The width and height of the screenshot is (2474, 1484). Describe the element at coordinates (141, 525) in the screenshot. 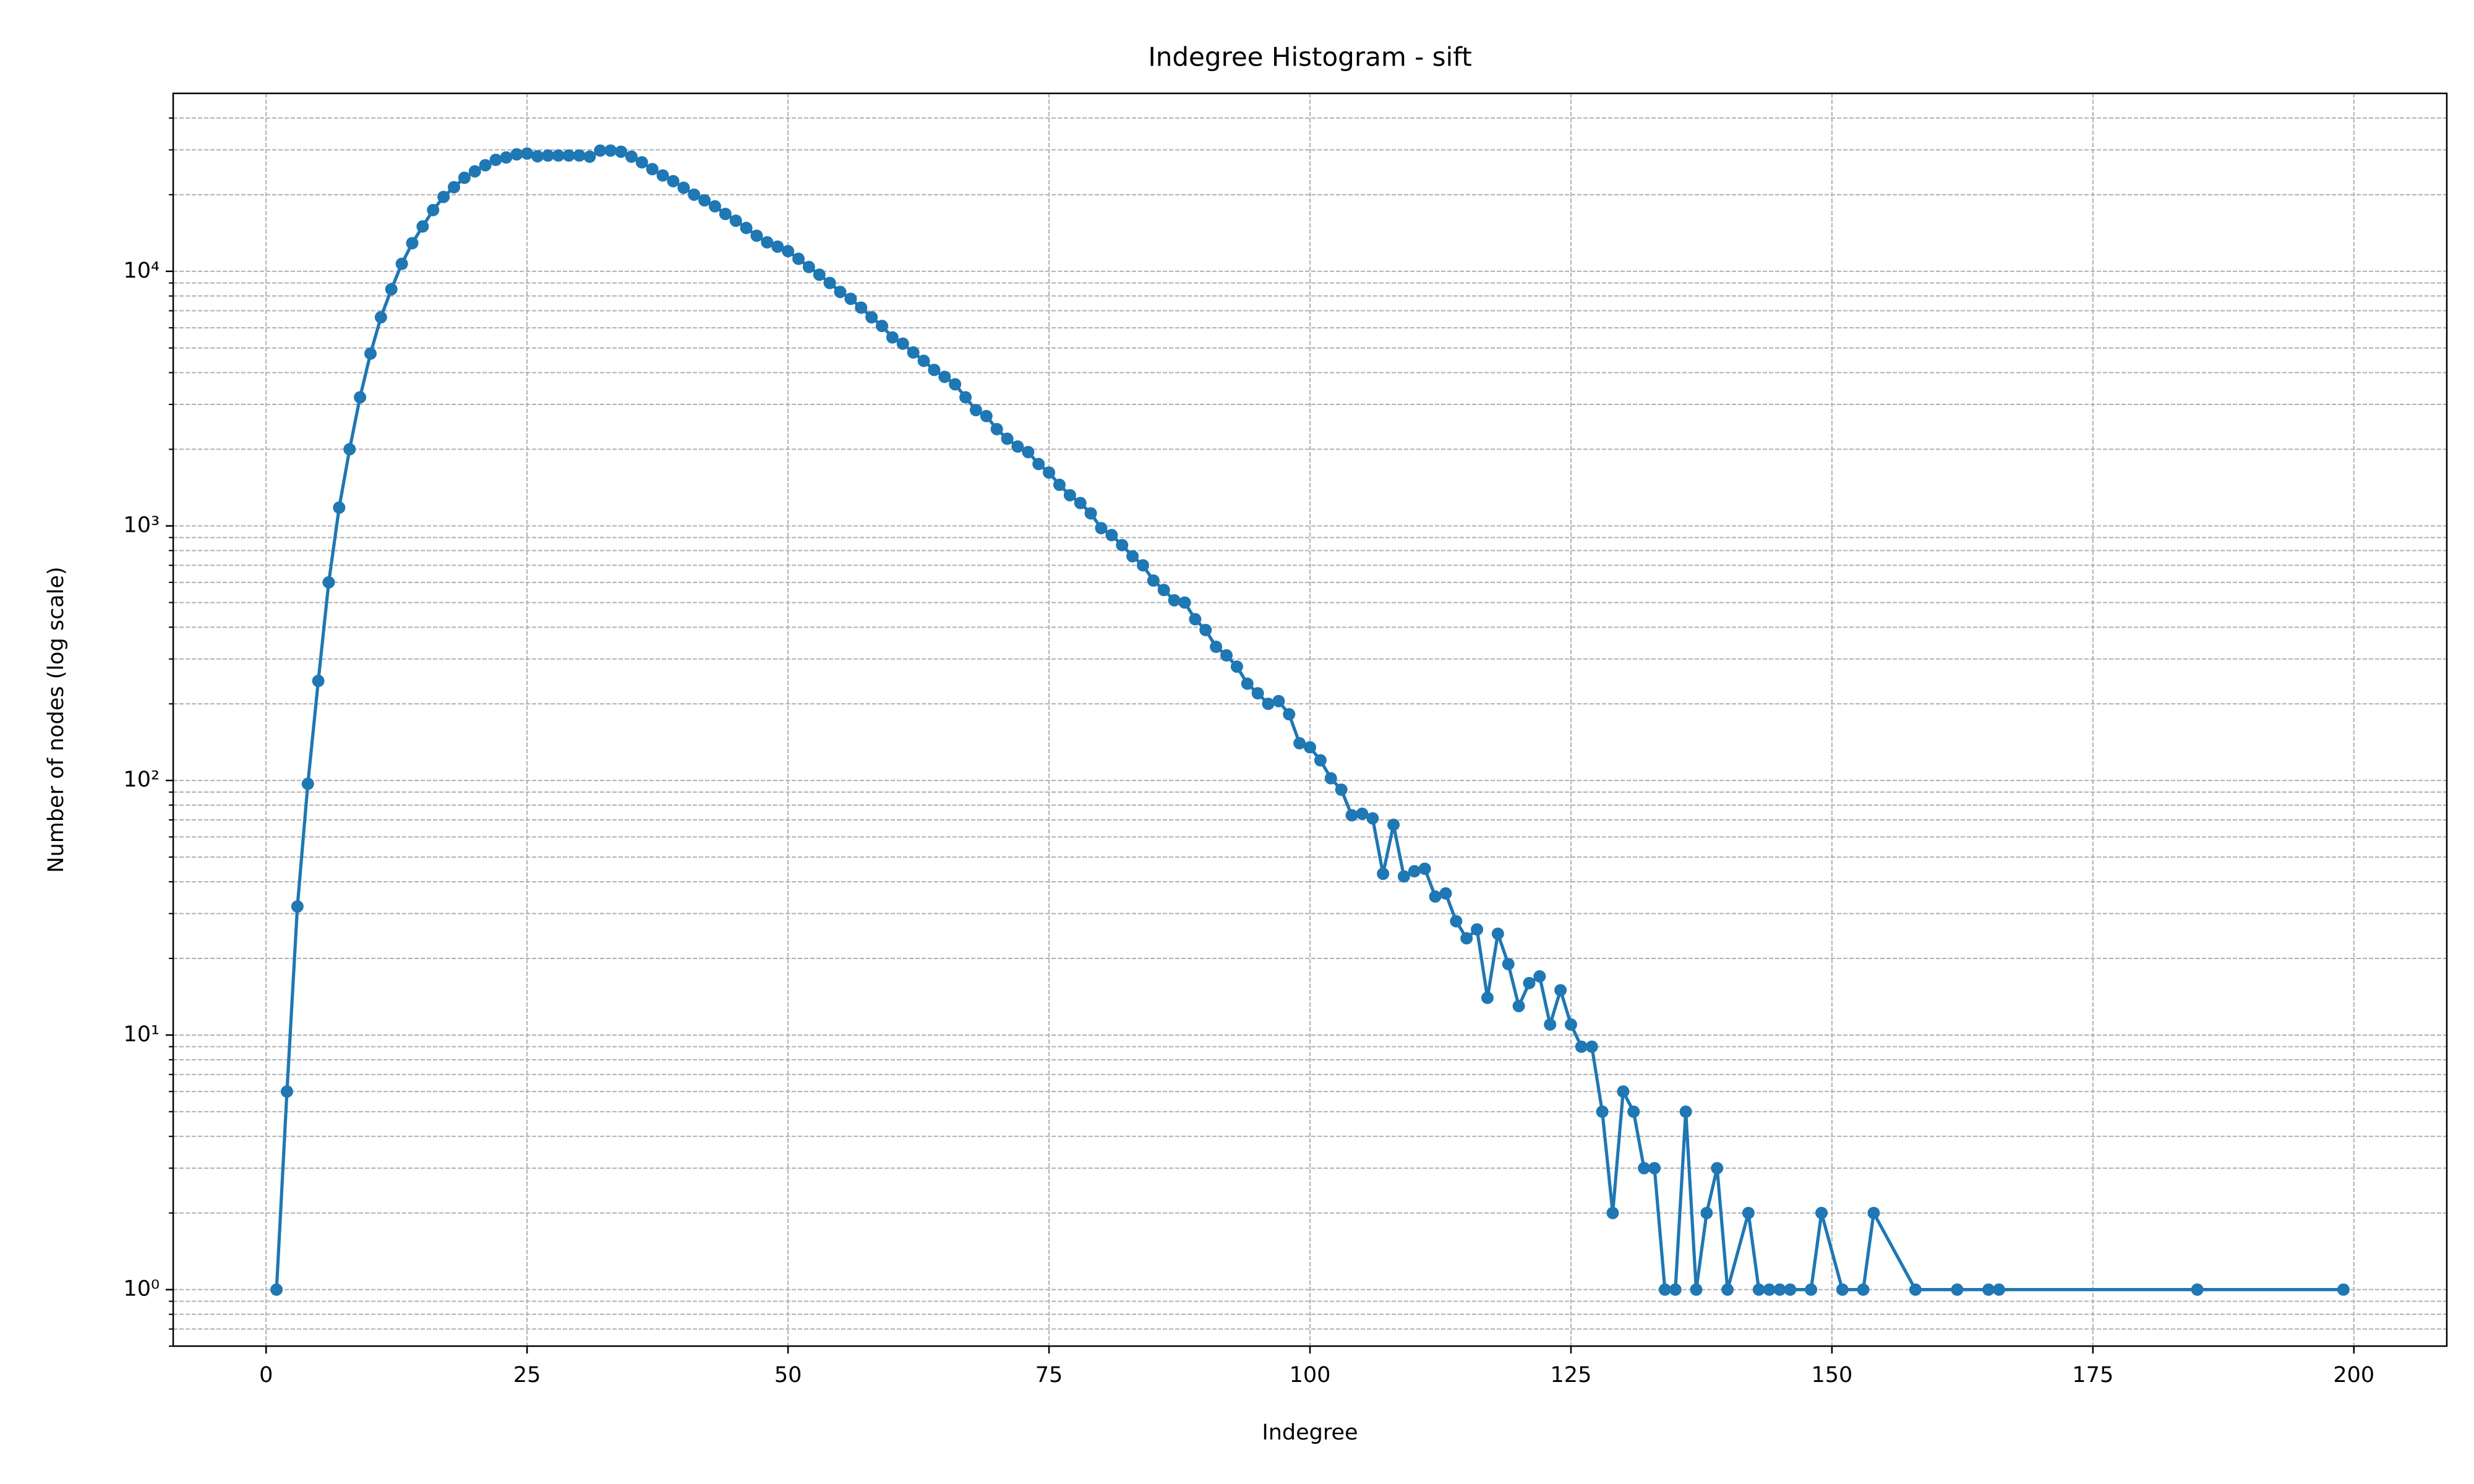

I see `y-tick-label: 10³` at that location.